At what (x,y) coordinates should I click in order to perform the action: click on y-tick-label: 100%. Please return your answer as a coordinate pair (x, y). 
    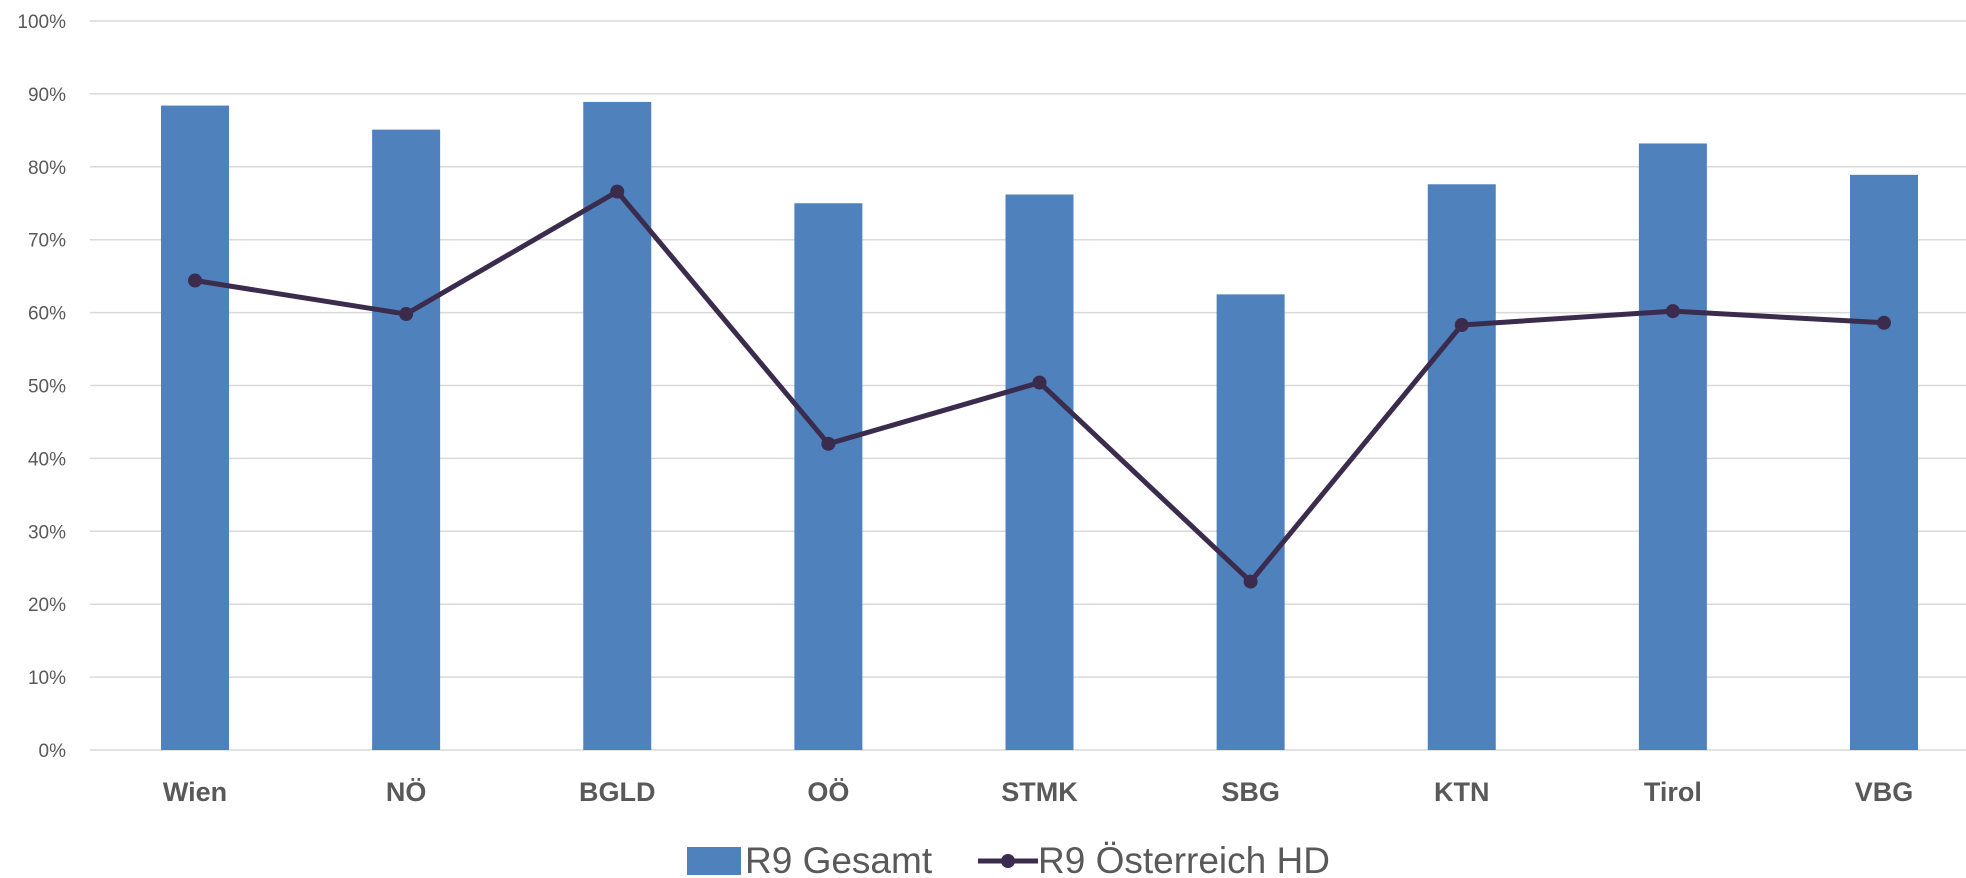
    Looking at the image, I should click on (41, 22).